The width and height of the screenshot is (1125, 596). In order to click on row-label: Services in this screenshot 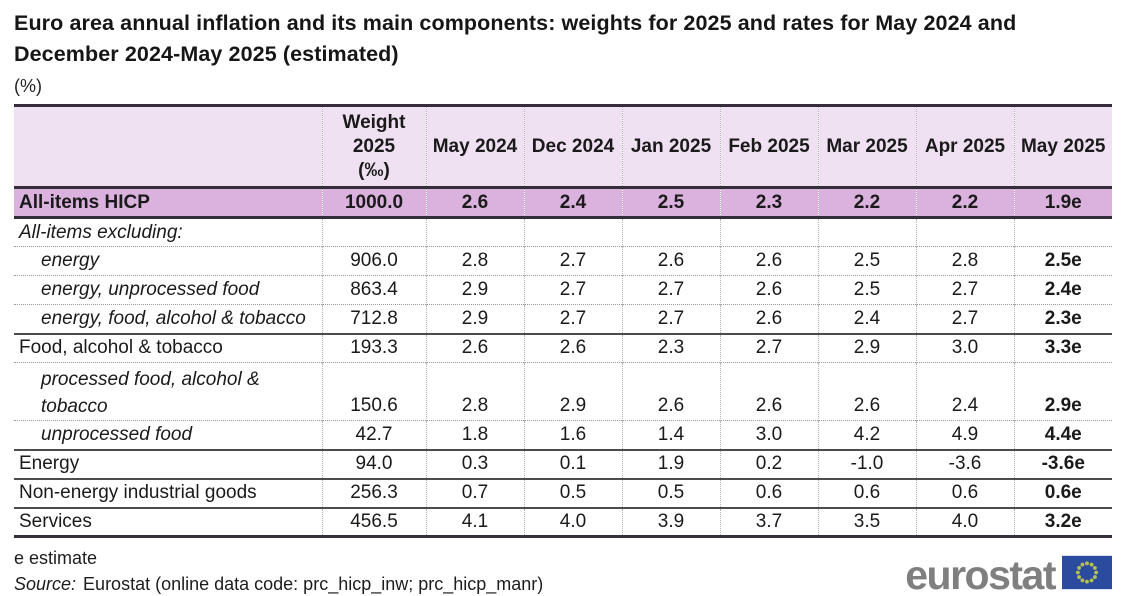, I will do `click(168, 521)`.